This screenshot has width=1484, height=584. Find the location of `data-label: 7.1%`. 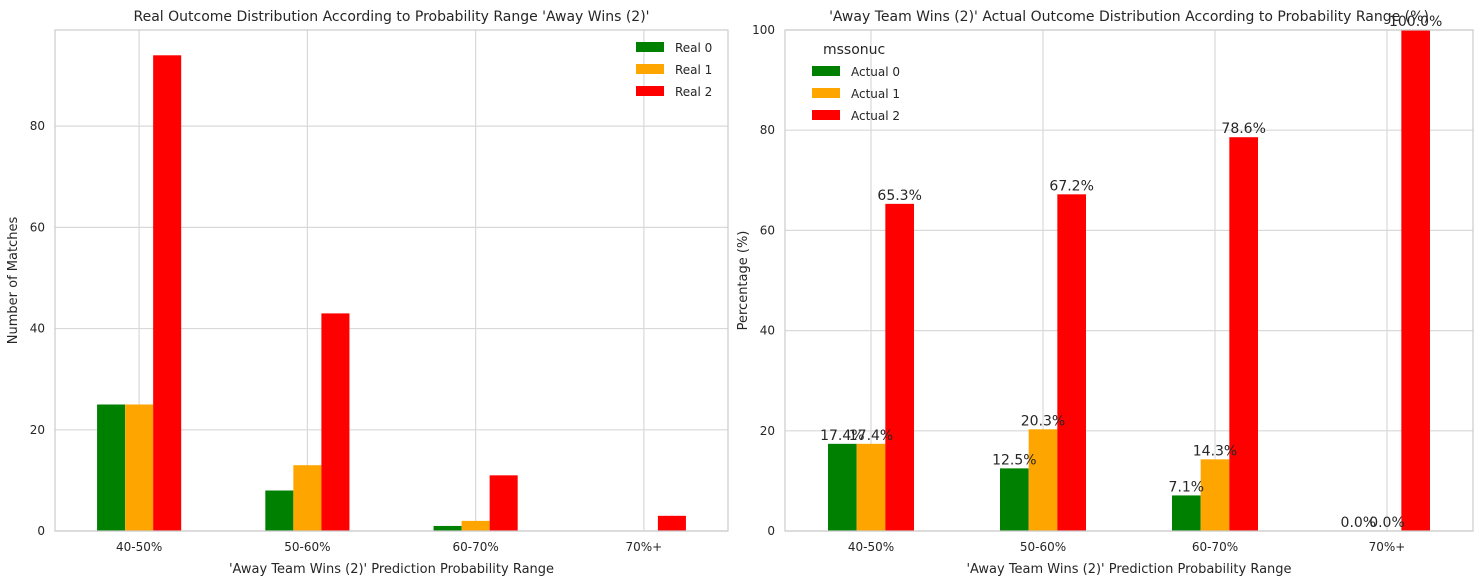

data-label: 7.1% is located at coordinates (1187, 487).